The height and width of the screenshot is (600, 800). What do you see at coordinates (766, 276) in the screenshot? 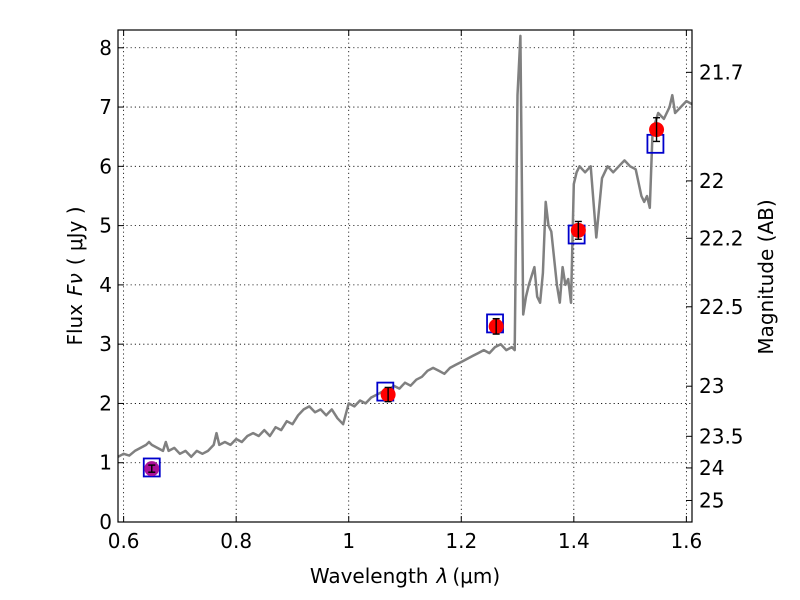
I see `right-axis-label: Magnitude (AB)` at bounding box center [766, 276].